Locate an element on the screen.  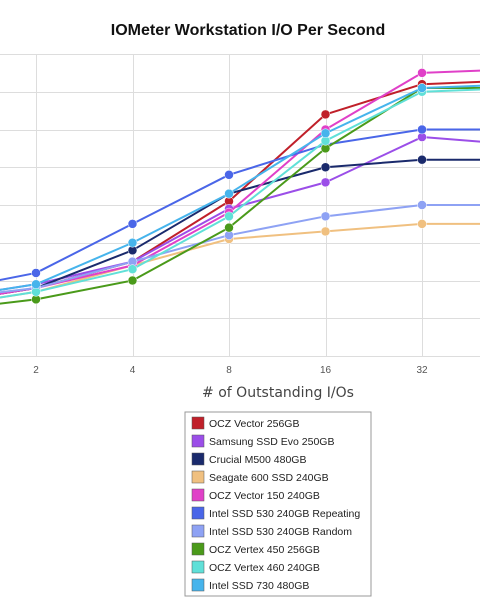
chart-title: IOMeter Workstation I/O Per Second is located at coordinates (248, 30).